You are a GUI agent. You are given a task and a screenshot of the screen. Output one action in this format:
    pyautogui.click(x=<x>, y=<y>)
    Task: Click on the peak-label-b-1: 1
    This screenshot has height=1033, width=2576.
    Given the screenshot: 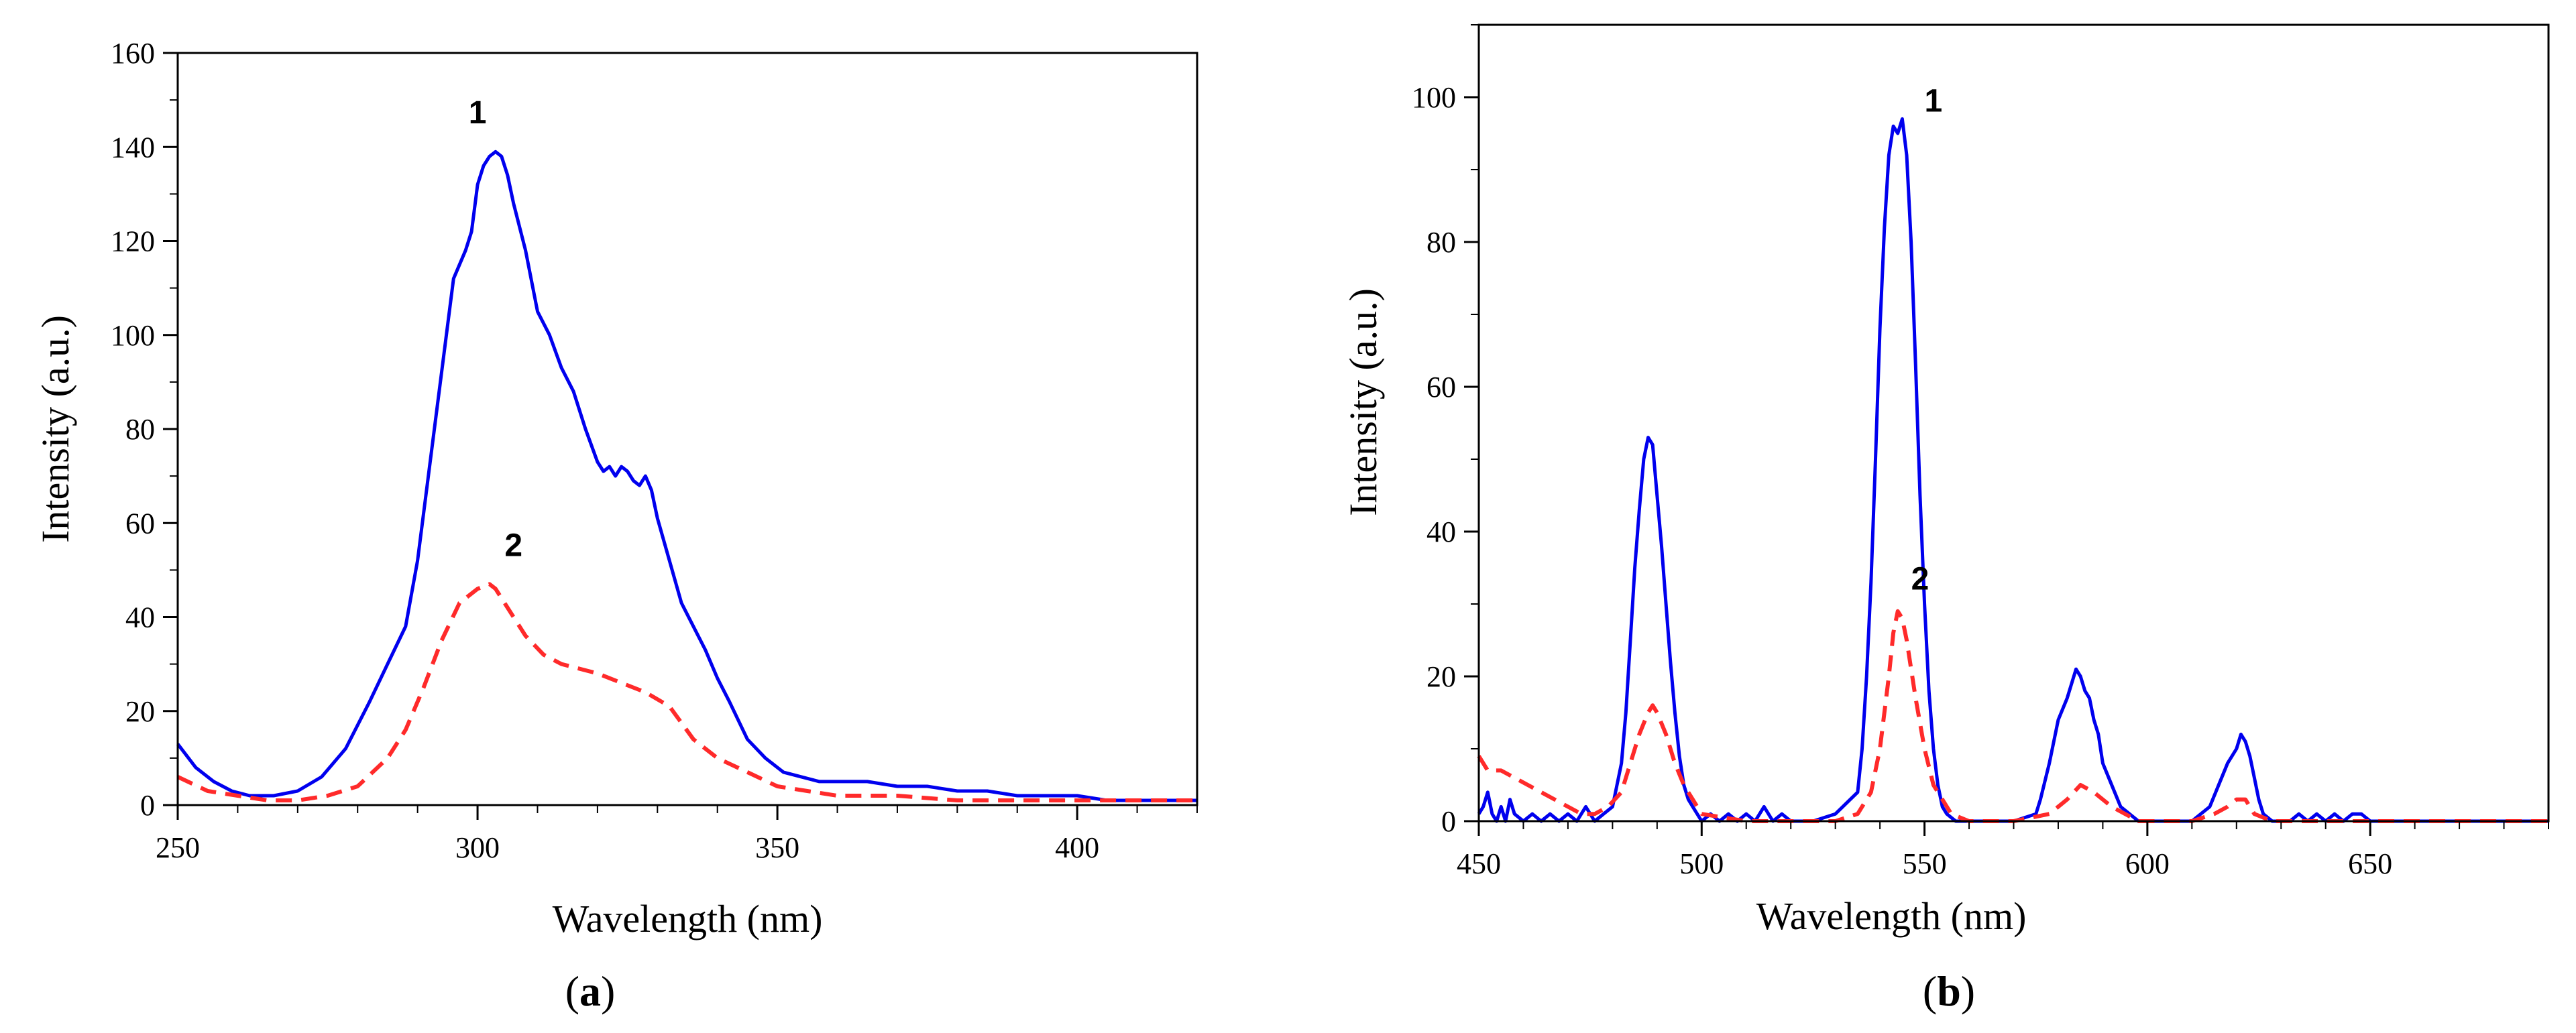 What is the action you would take?
    pyautogui.click(x=1934, y=102)
    